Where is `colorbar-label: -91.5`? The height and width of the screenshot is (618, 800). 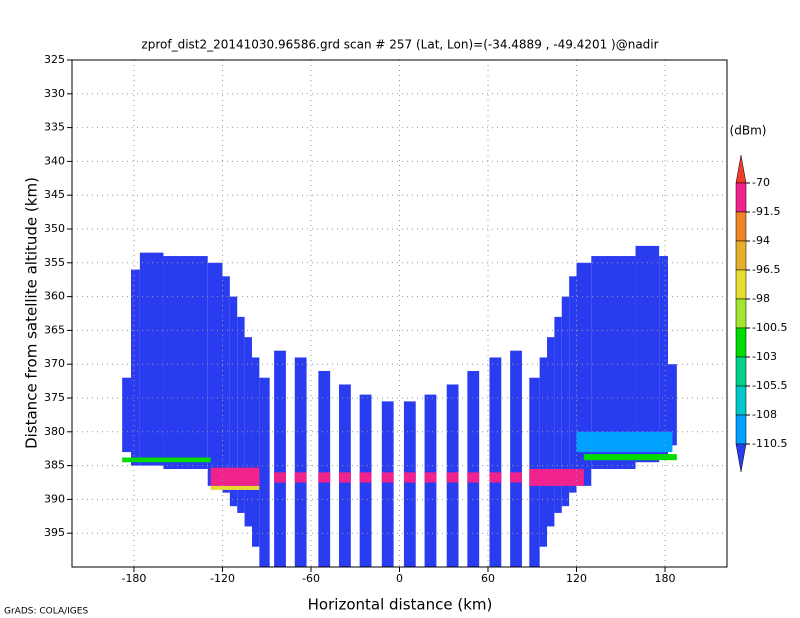
colorbar-label: -91.5 is located at coordinates (766, 211).